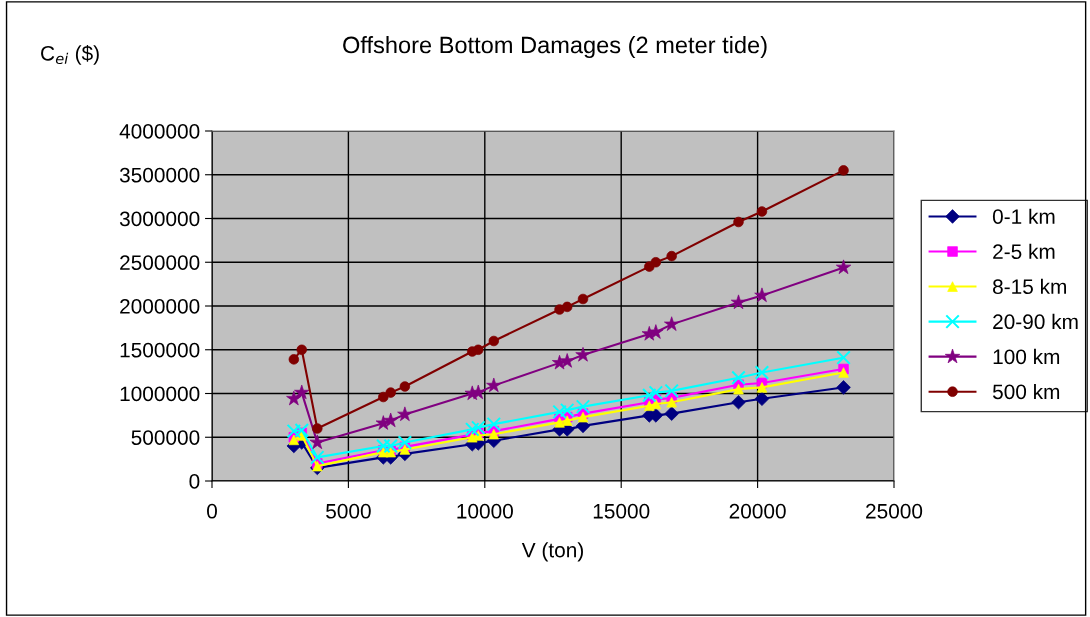 The height and width of the screenshot is (617, 1090). Describe the element at coordinates (194, 481) in the screenshot. I see `y-tick-label: 0` at that location.